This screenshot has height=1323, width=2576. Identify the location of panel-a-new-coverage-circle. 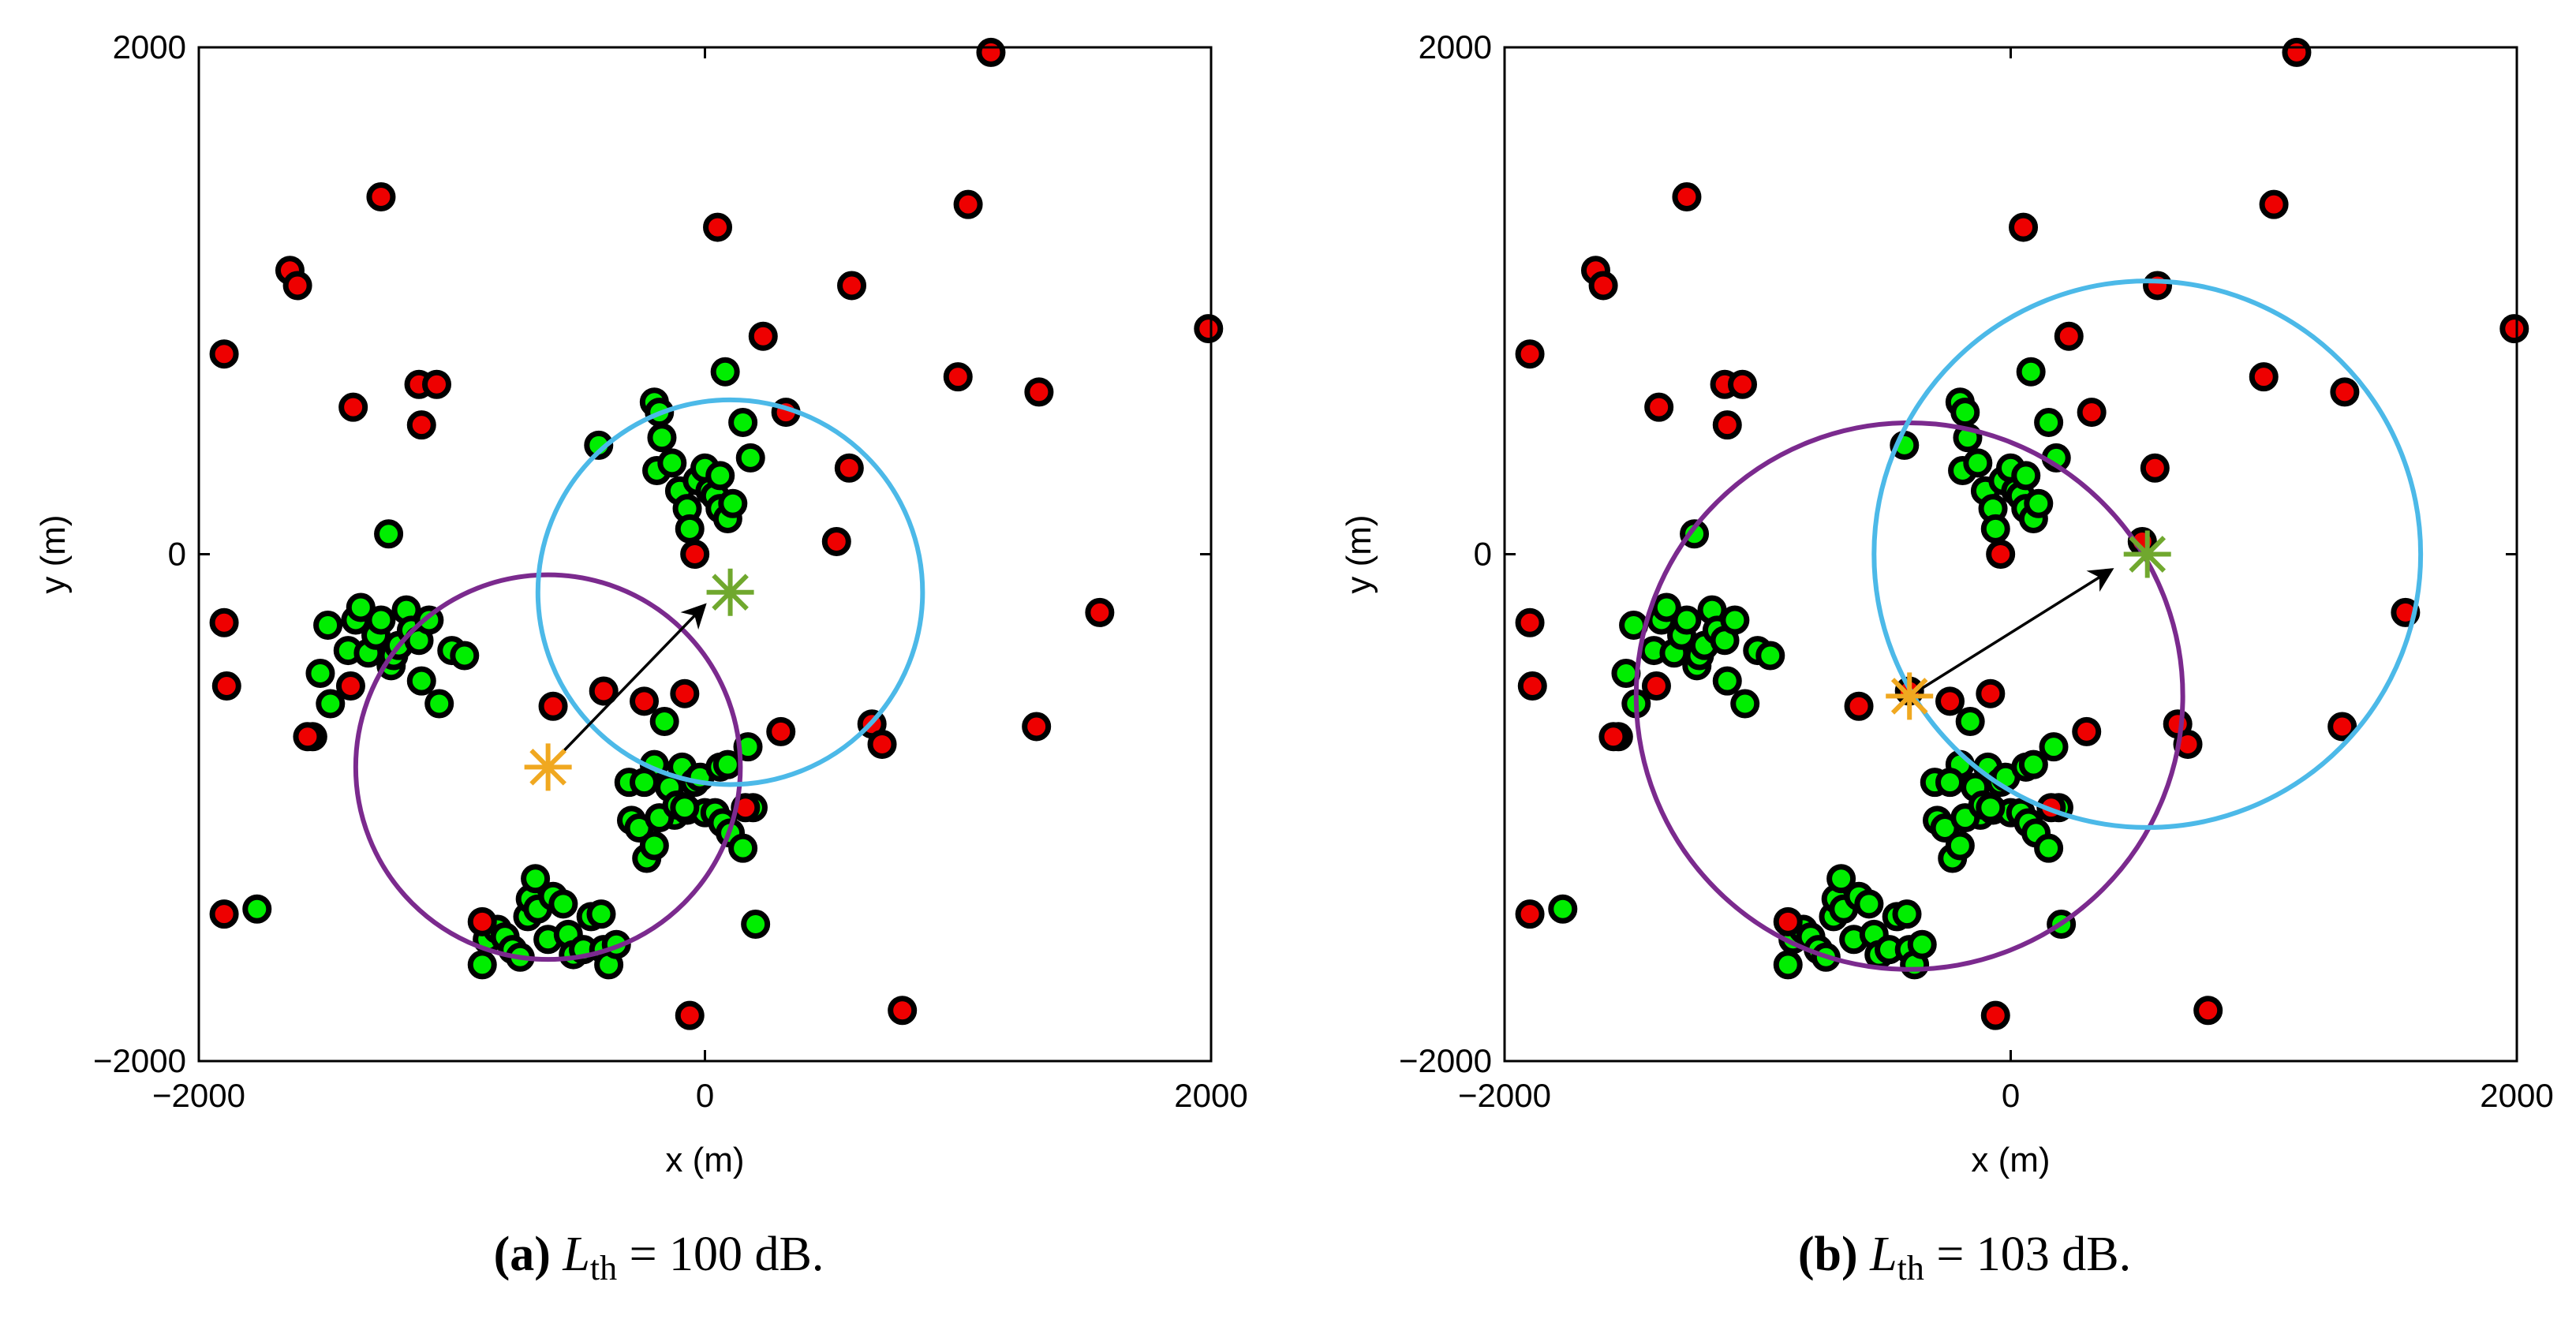
(730, 592).